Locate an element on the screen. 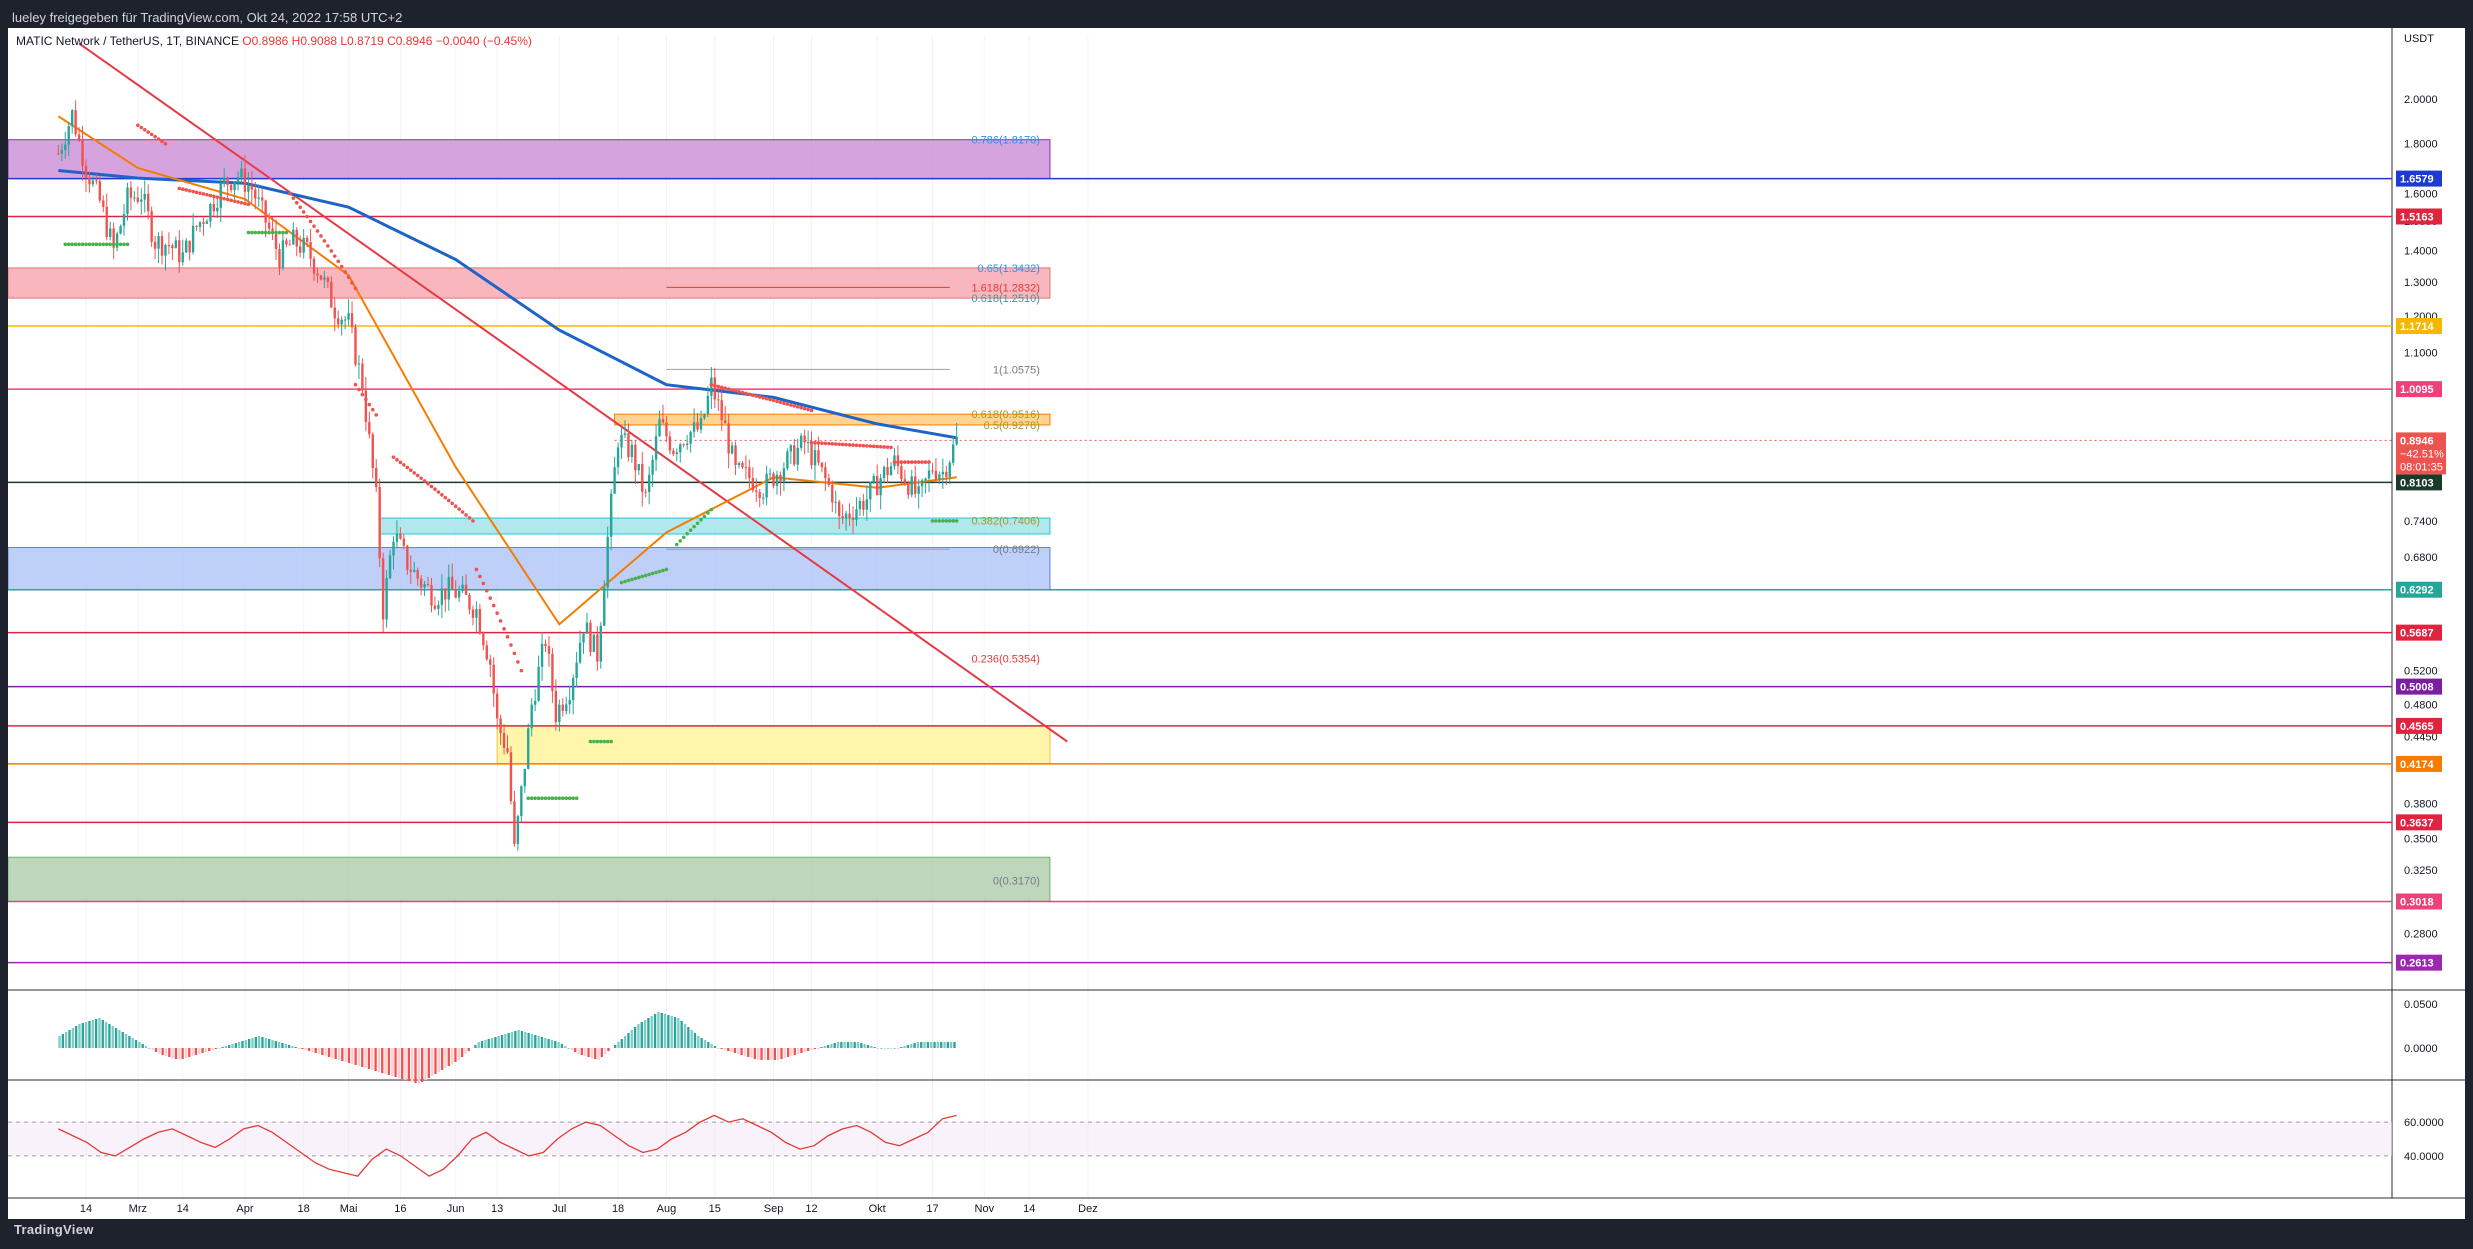 The image size is (2473, 1249). date-tick-label: 14 is located at coordinates (86, 1209).